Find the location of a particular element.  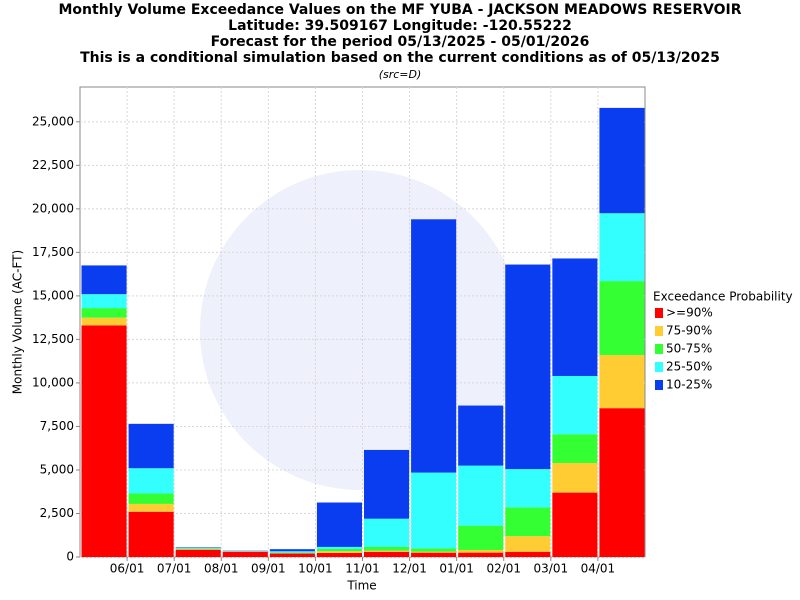

x-tick-label: 04/01 is located at coordinates (598, 569).